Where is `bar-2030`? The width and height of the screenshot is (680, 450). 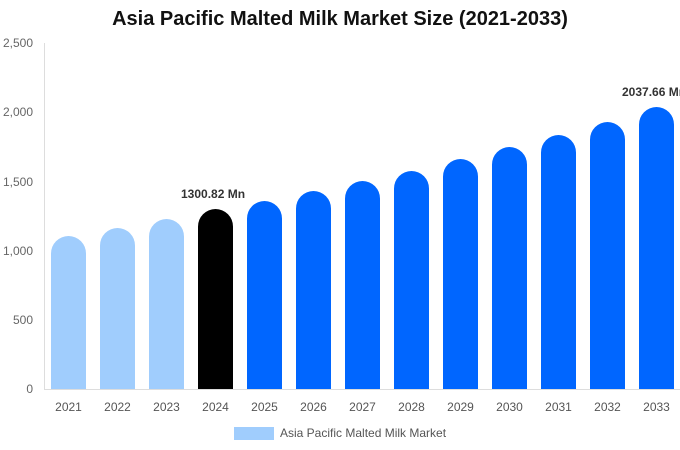
bar-2030 is located at coordinates (509, 267).